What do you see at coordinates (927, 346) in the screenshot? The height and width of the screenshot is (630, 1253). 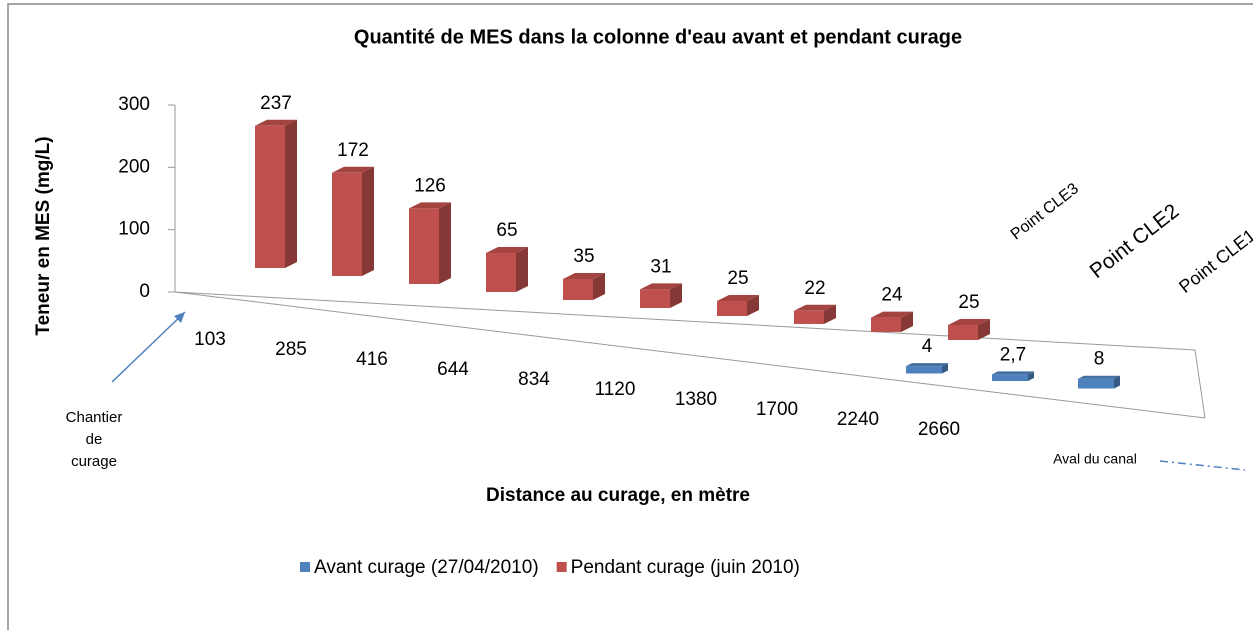 I see `value-label: 4` at bounding box center [927, 346].